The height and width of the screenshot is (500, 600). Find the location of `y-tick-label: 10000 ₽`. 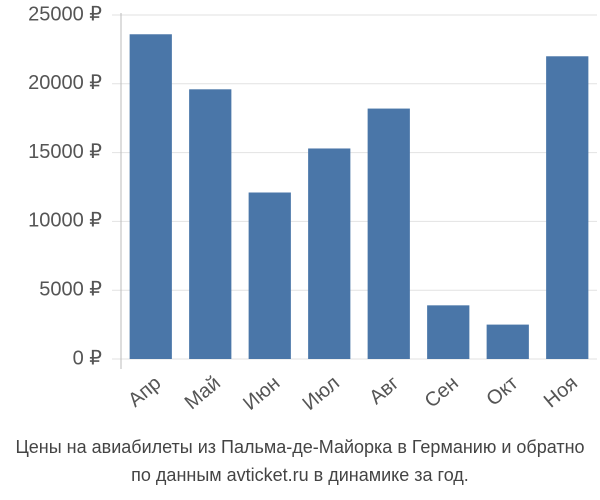

y-tick-label: 10000 ₽ is located at coordinates (65, 221).